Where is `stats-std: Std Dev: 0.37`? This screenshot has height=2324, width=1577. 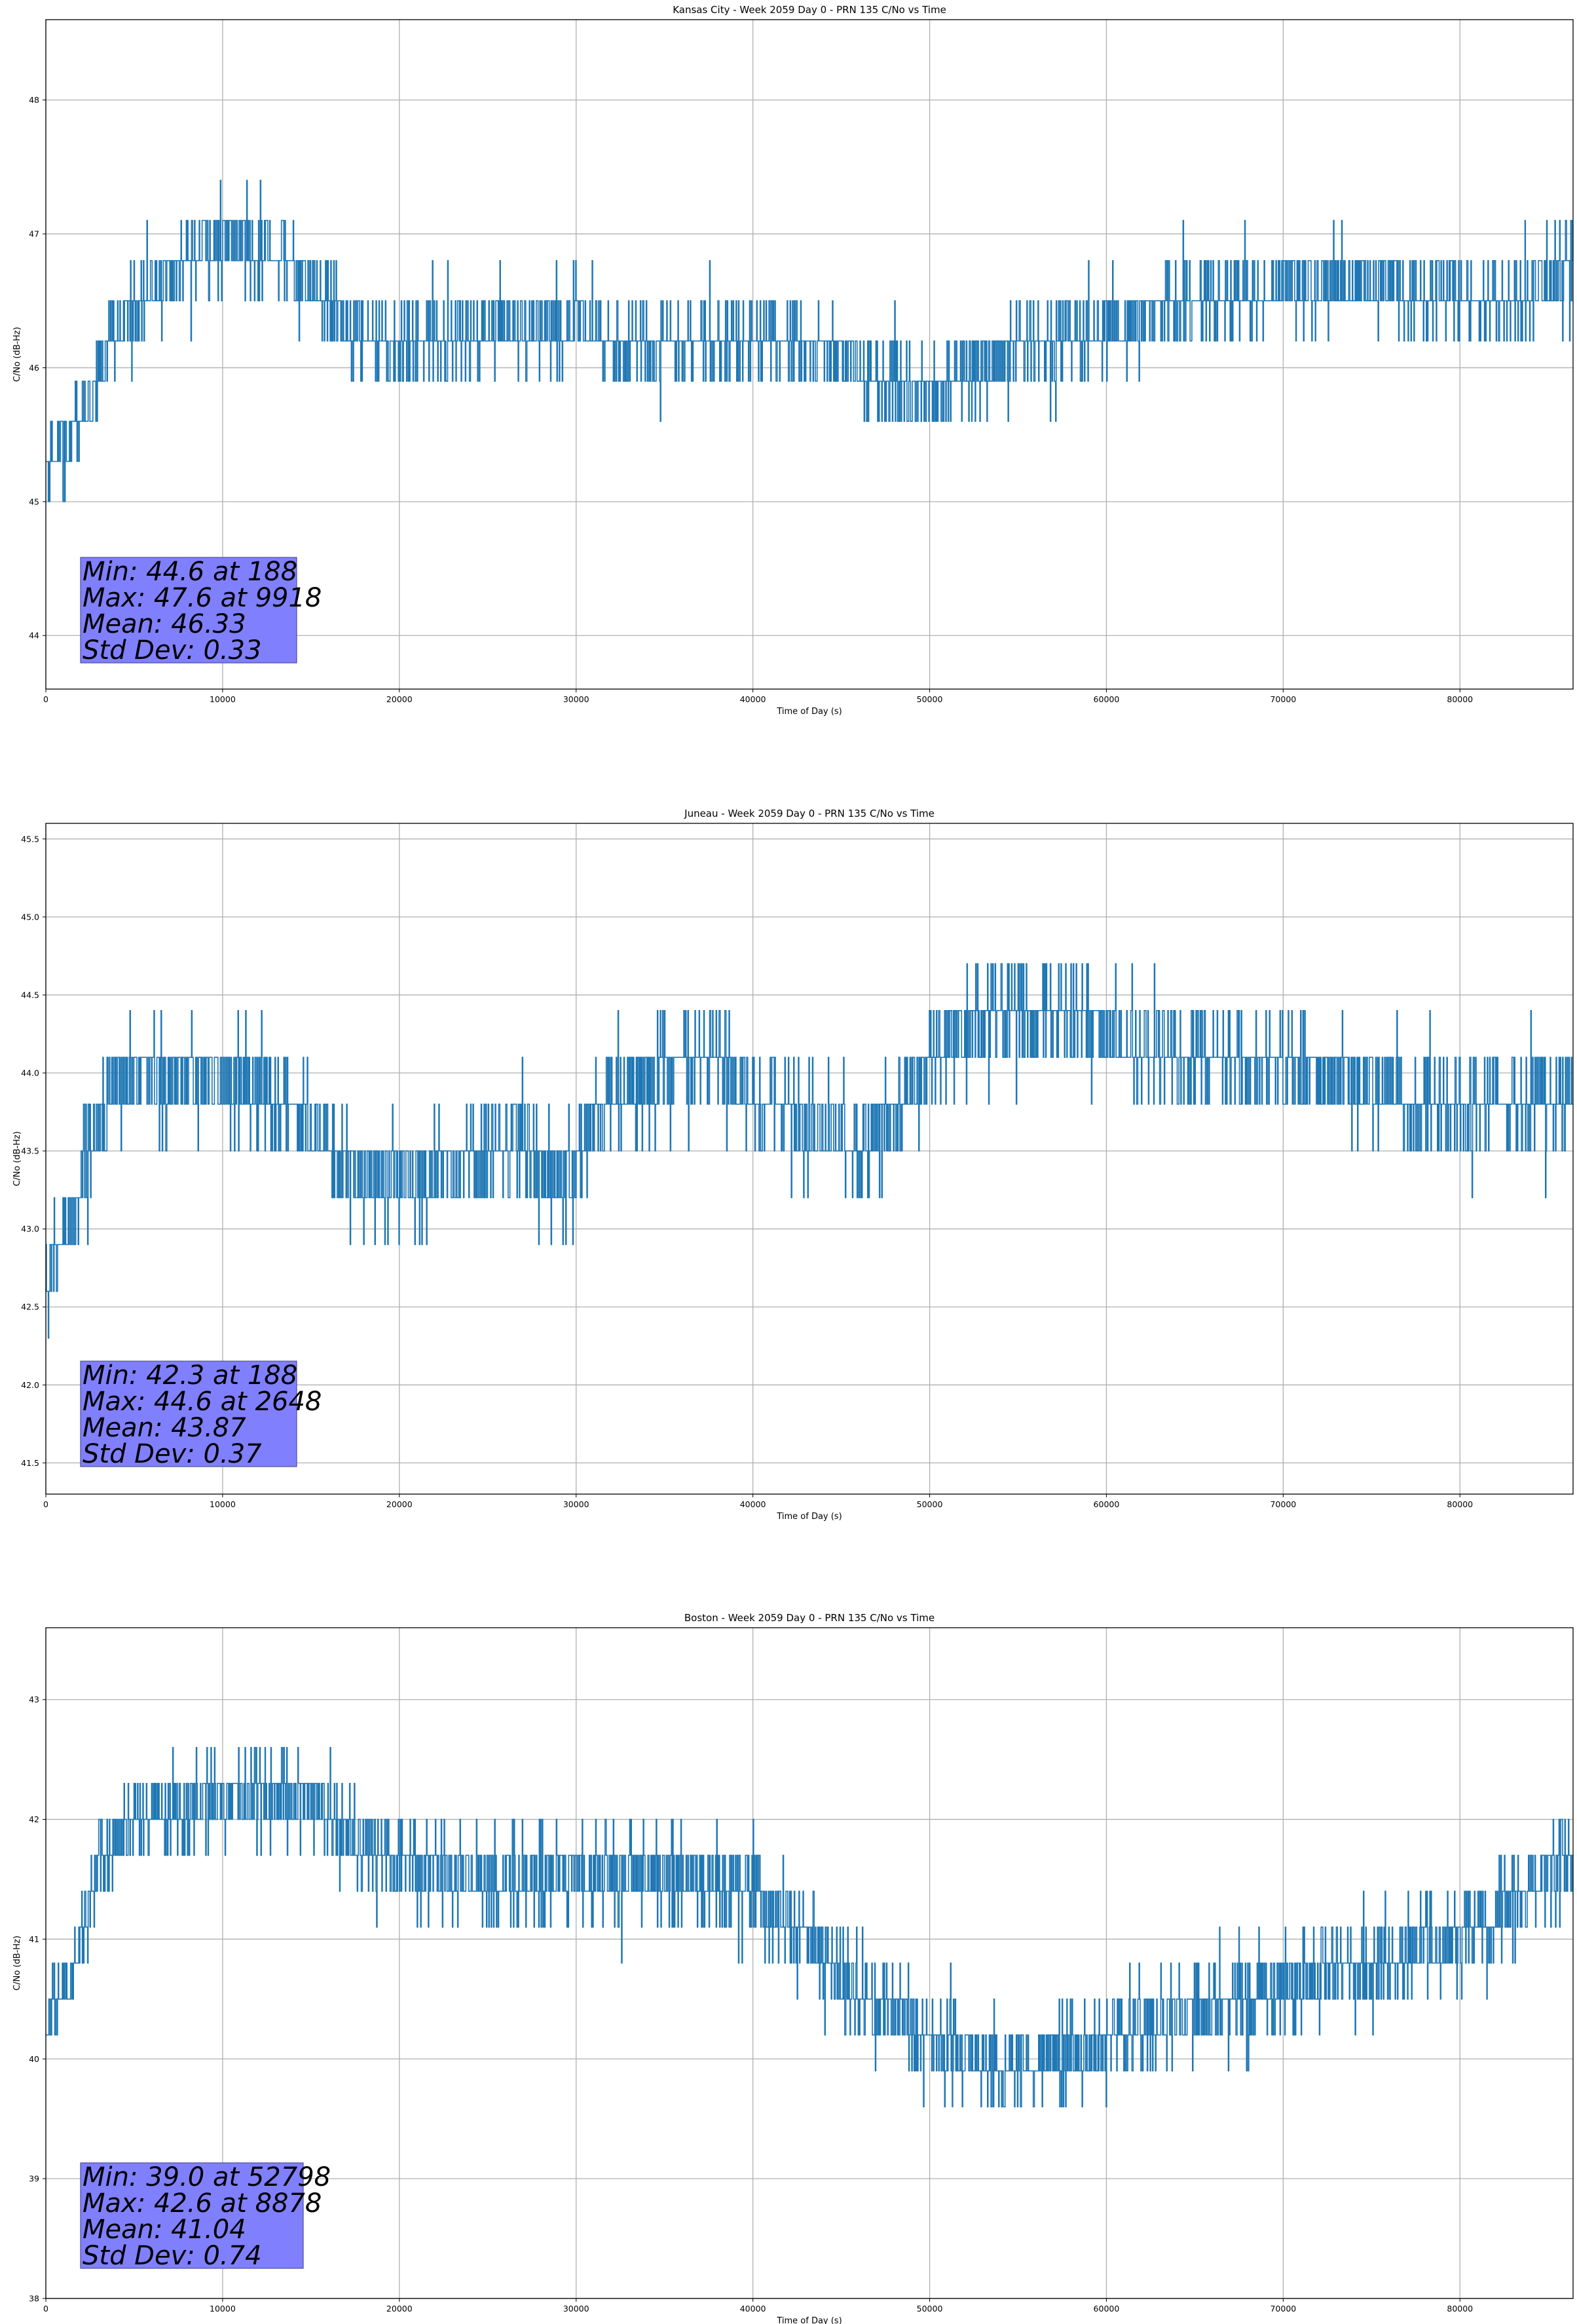
stats-std: Std Dev: 0.37 is located at coordinates (172, 1454).